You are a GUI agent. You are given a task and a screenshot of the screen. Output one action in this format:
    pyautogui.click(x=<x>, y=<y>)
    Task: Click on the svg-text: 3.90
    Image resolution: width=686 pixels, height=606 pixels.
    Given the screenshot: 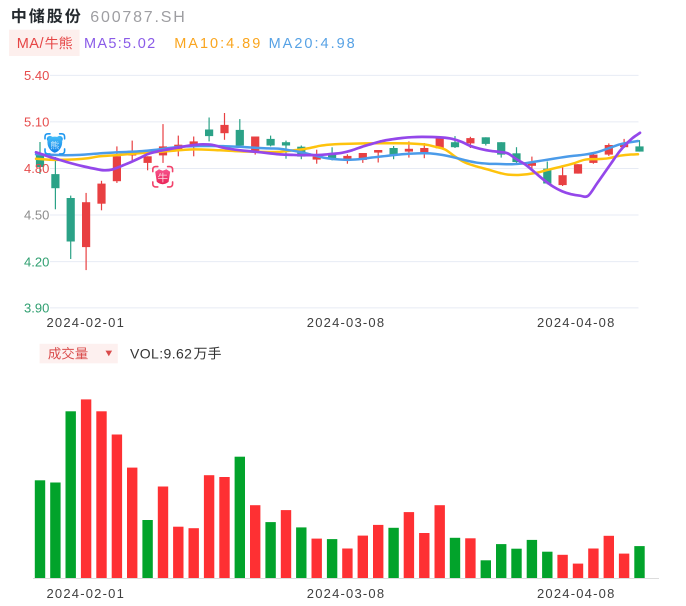 What is the action you would take?
    pyautogui.click(x=36, y=308)
    